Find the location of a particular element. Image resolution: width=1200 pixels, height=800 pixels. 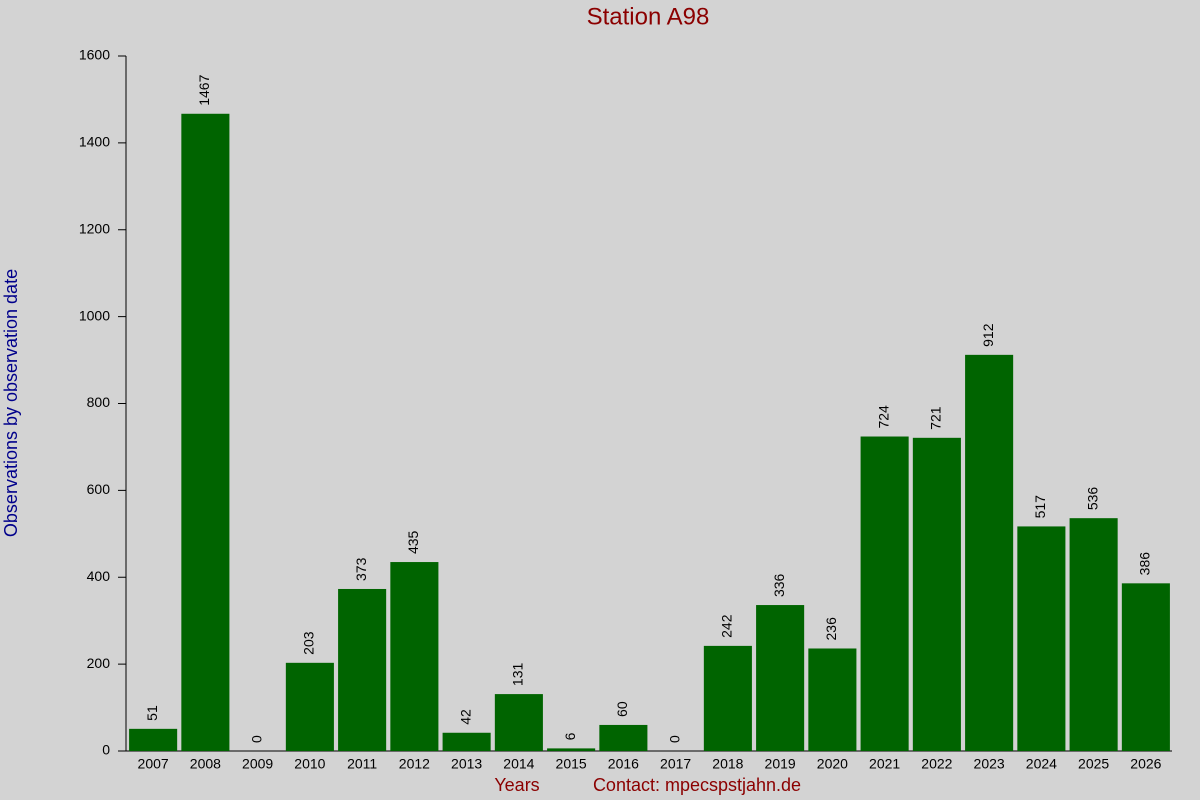

y-tick-label: 1000 is located at coordinates (94, 315).